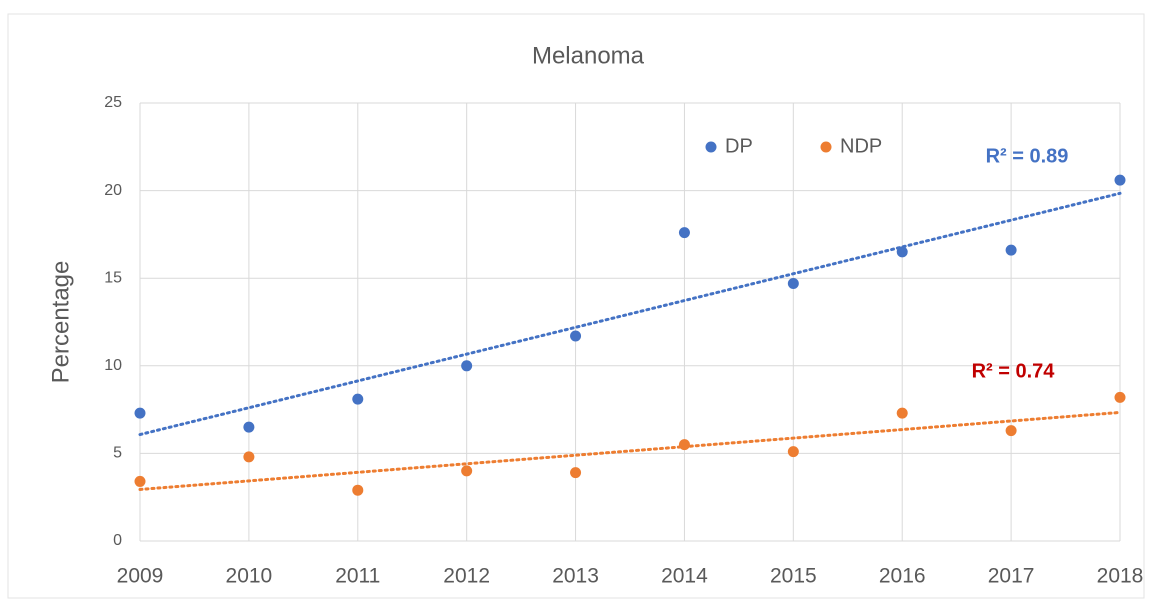 Image resolution: width=1150 pixels, height=602 pixels. What do you see at coordinates (1011, 576) in the screenshot?
I see `x-tick-label: 2017` at bounding box center [1011, 576].